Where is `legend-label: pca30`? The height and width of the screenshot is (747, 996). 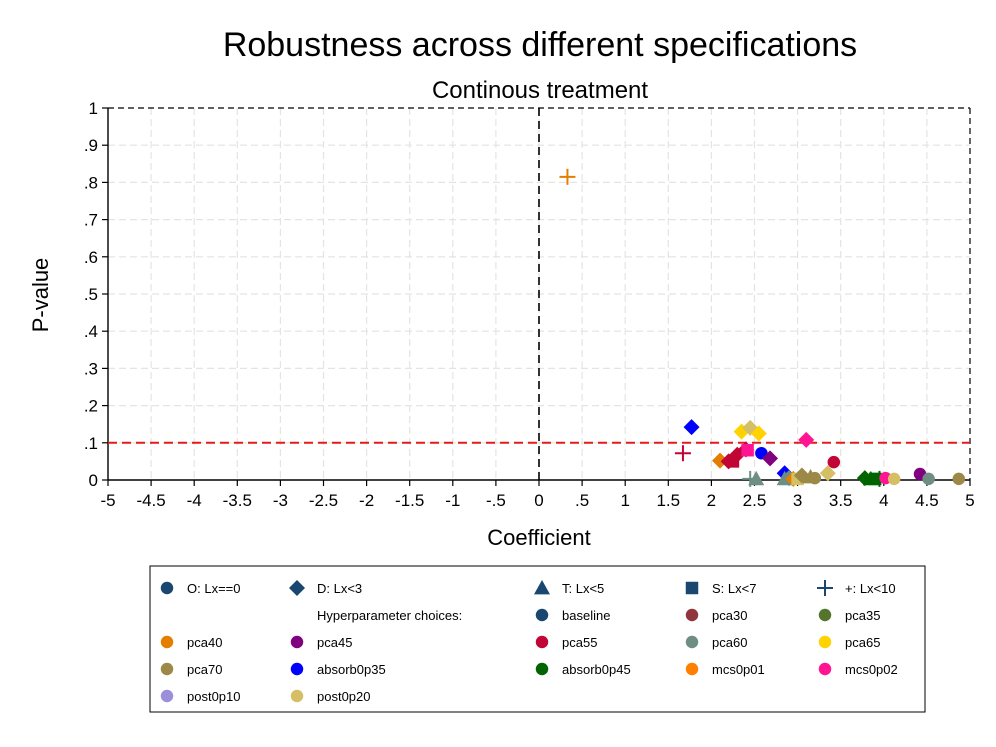 legend-label: pca30 is located at coordinates (729, 615).